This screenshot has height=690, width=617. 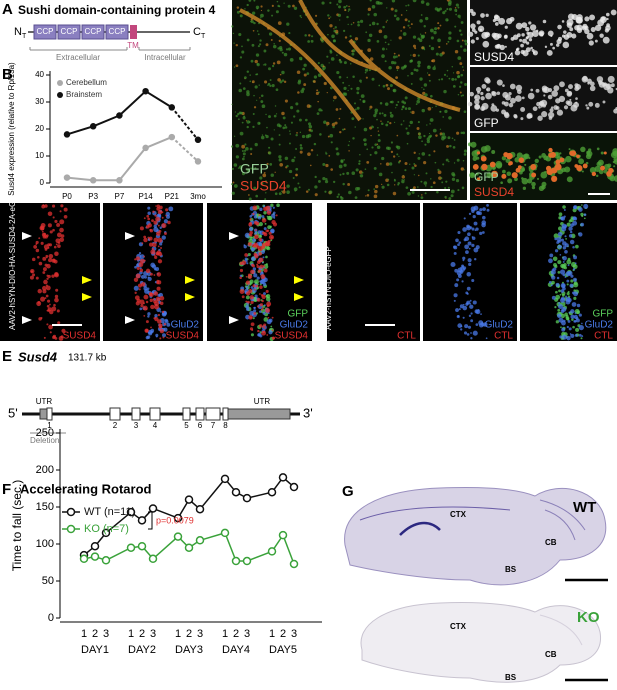 I want to click on exon-number: 7, so click(x=213, y=425).